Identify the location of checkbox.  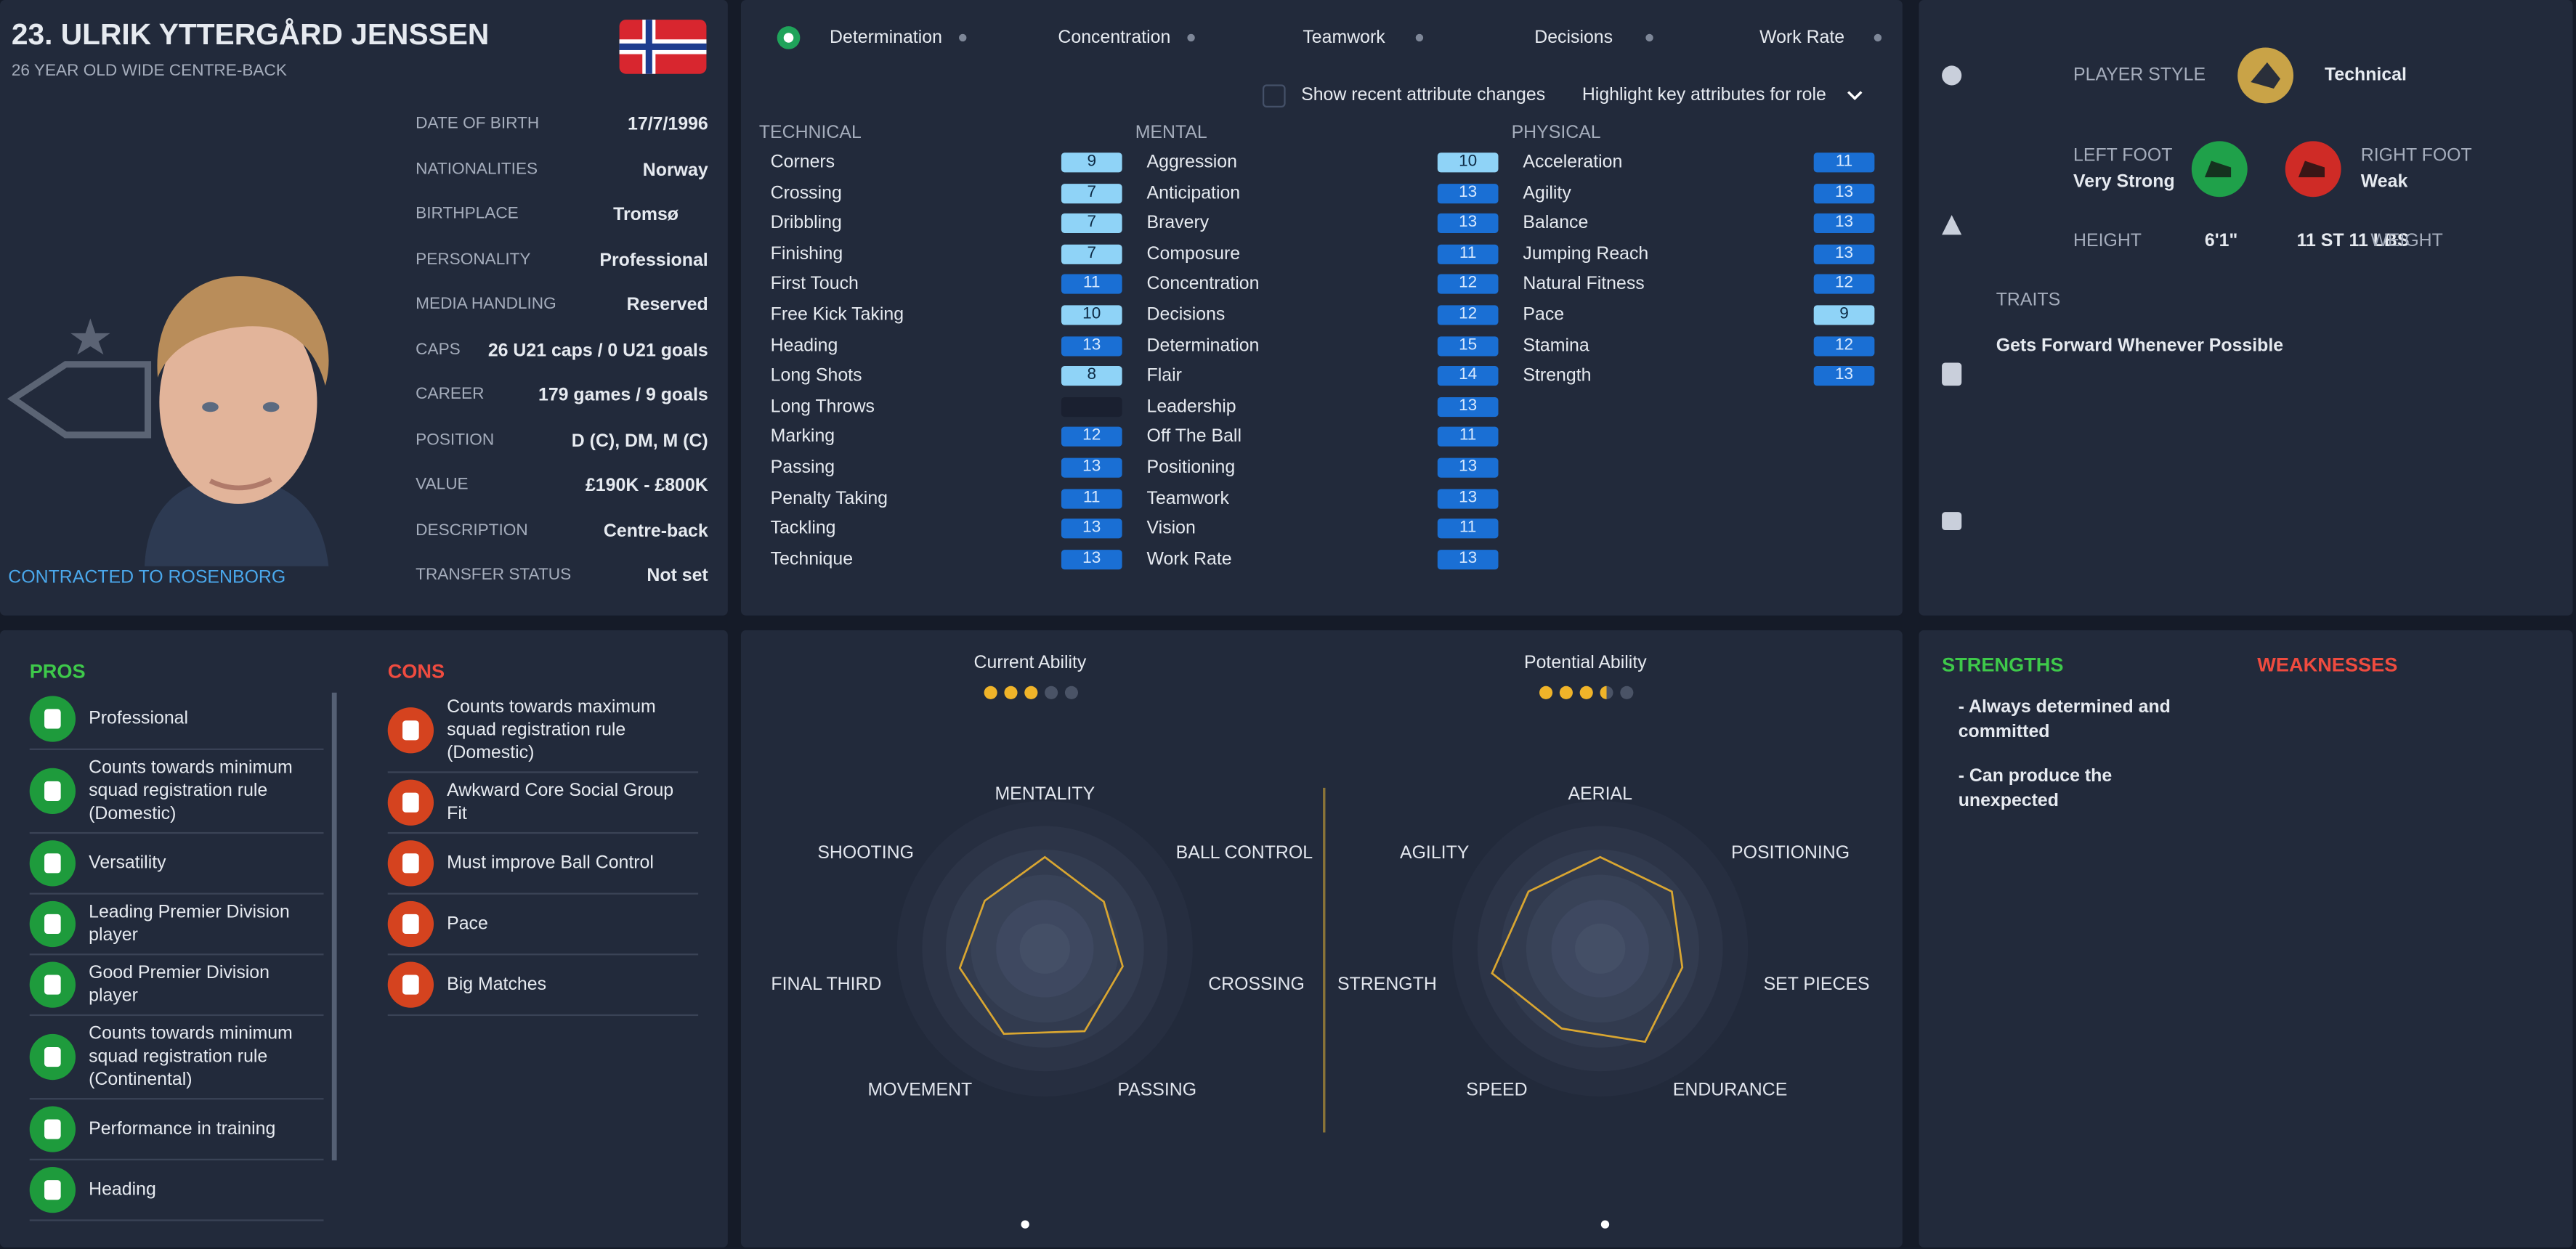
(1274, 96).